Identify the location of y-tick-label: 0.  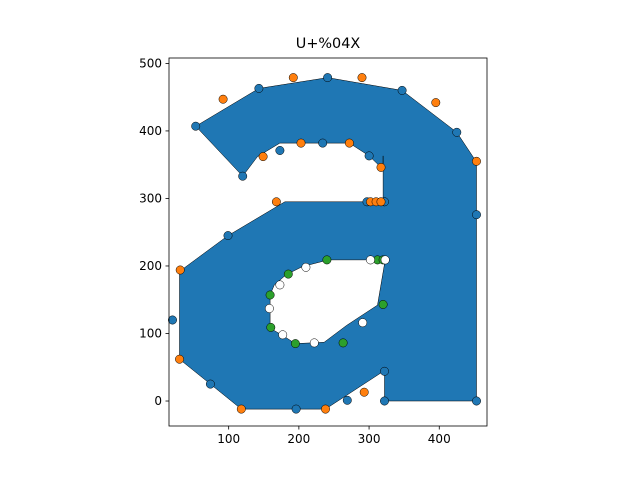
(158, 401).